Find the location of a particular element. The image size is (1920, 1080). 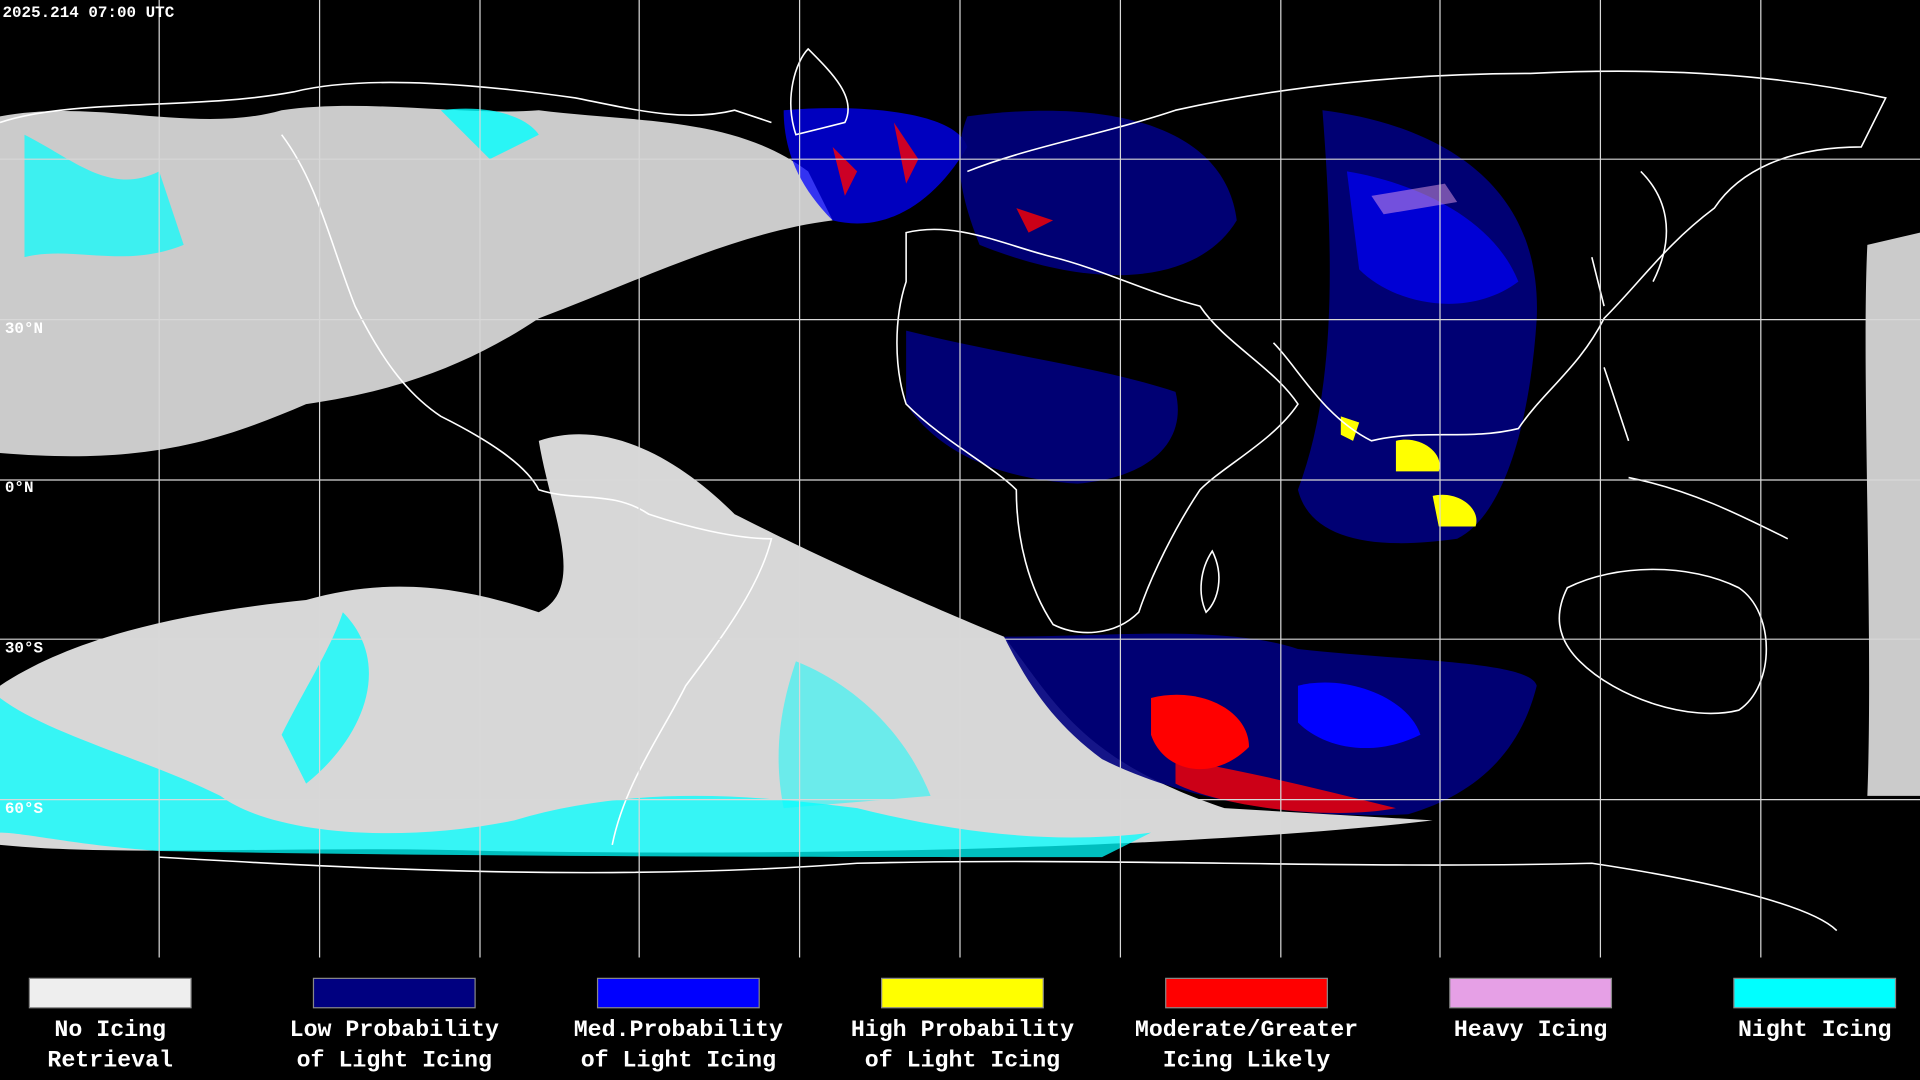

legend-label: Moderate/Greater is located at coordinates (1246, 1030).